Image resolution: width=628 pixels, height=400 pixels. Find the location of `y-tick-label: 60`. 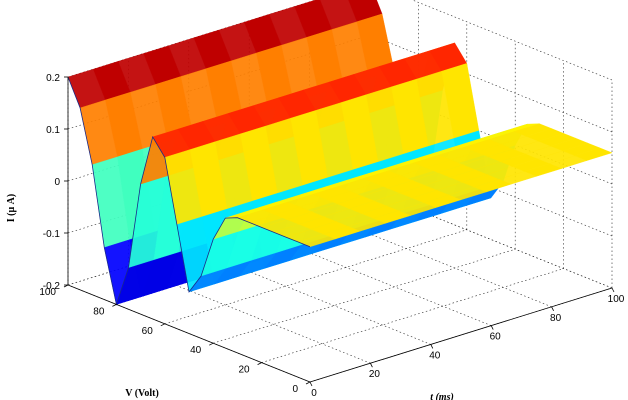

y-tick-label: 60 is located at coordinates (148, 331).